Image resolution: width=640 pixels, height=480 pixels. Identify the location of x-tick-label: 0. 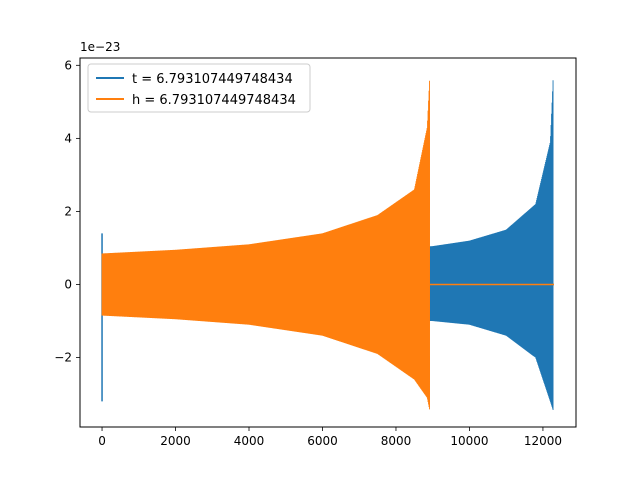
(102, 441).